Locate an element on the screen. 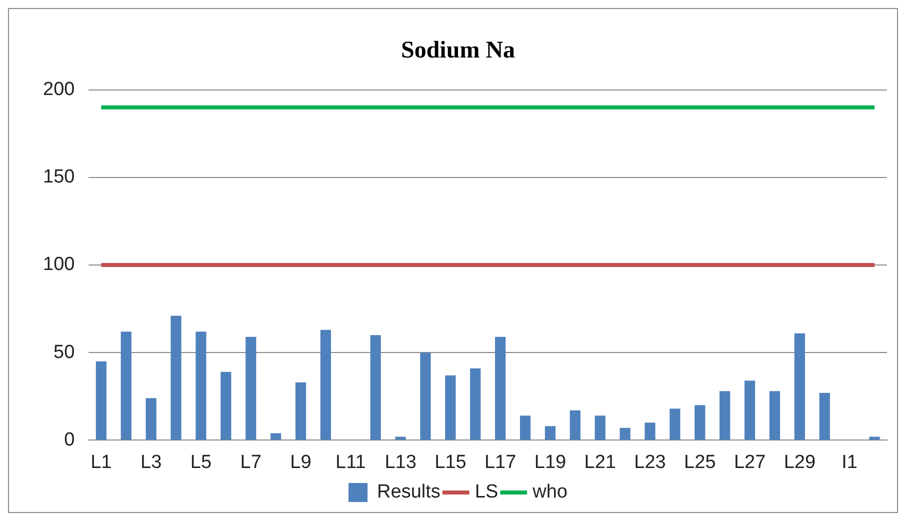 Image resolution: width=909 pixels, height=524 pixels. x-tick-label: I1 is located at coordinates (850, 462).